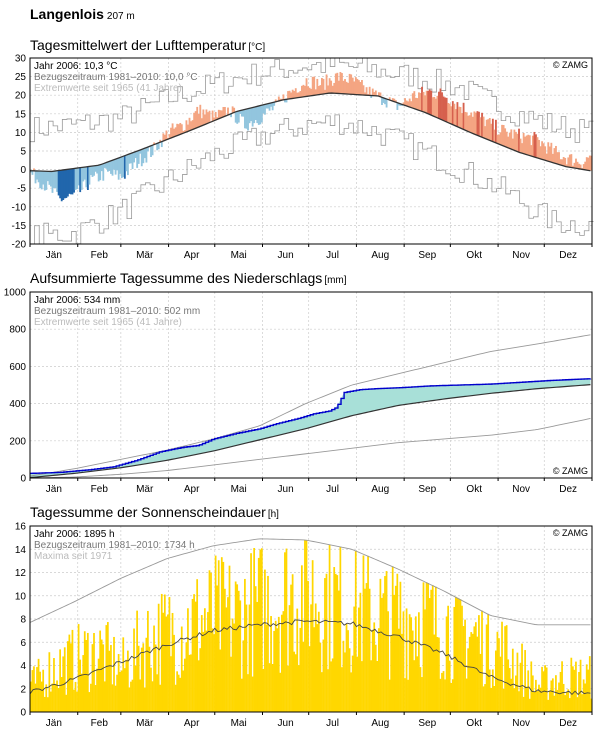 This screenshot has height=729, width=596. What do you see at coordinates (17, 404) in the screenshot?
I see `y-tick-label: 400` at bounding box center [17, 404].